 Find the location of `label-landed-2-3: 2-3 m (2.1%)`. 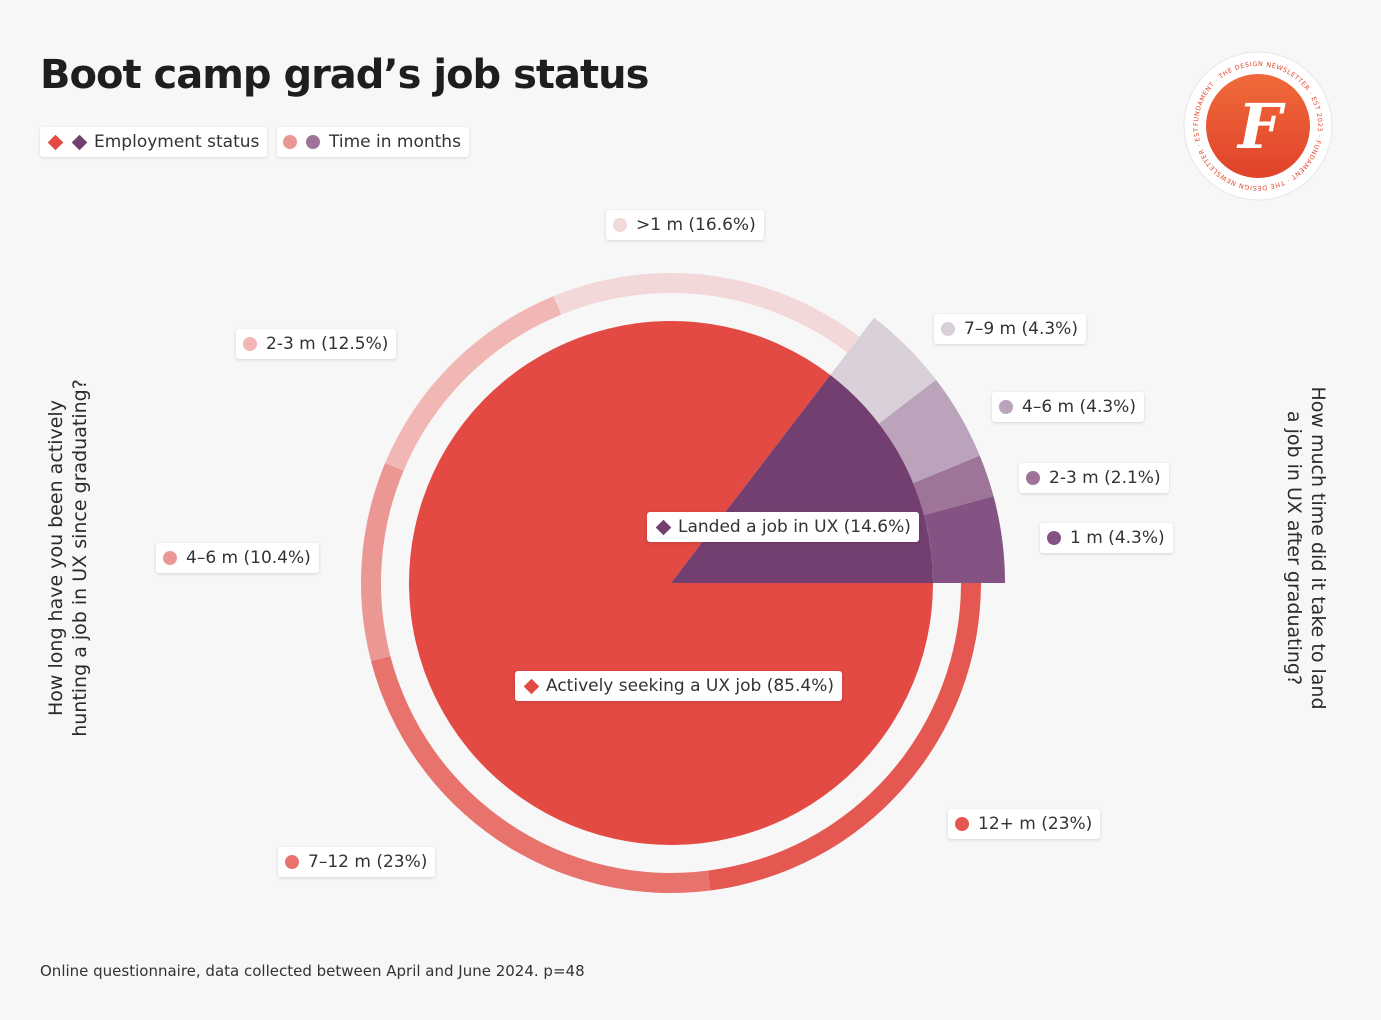

label-landed-2-3: 2-3 m (2.1%) is located at coordinates (1094, 478).